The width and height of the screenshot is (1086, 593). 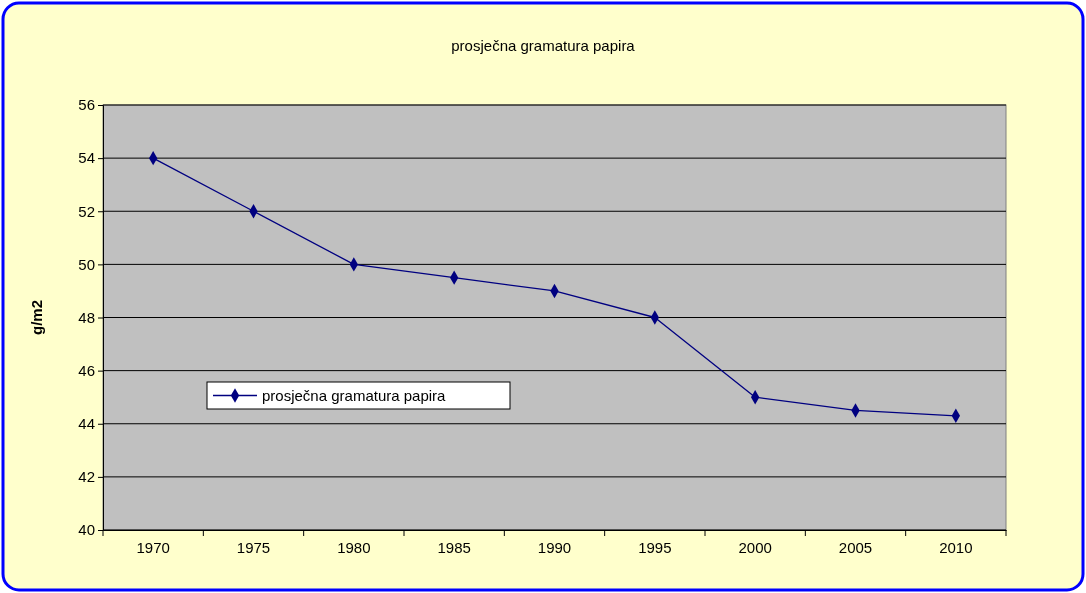 What do you see at coordinates (755, 547) in the screenshot?
I see `x-tick-label: 2000` at bounding box center [755, 547].